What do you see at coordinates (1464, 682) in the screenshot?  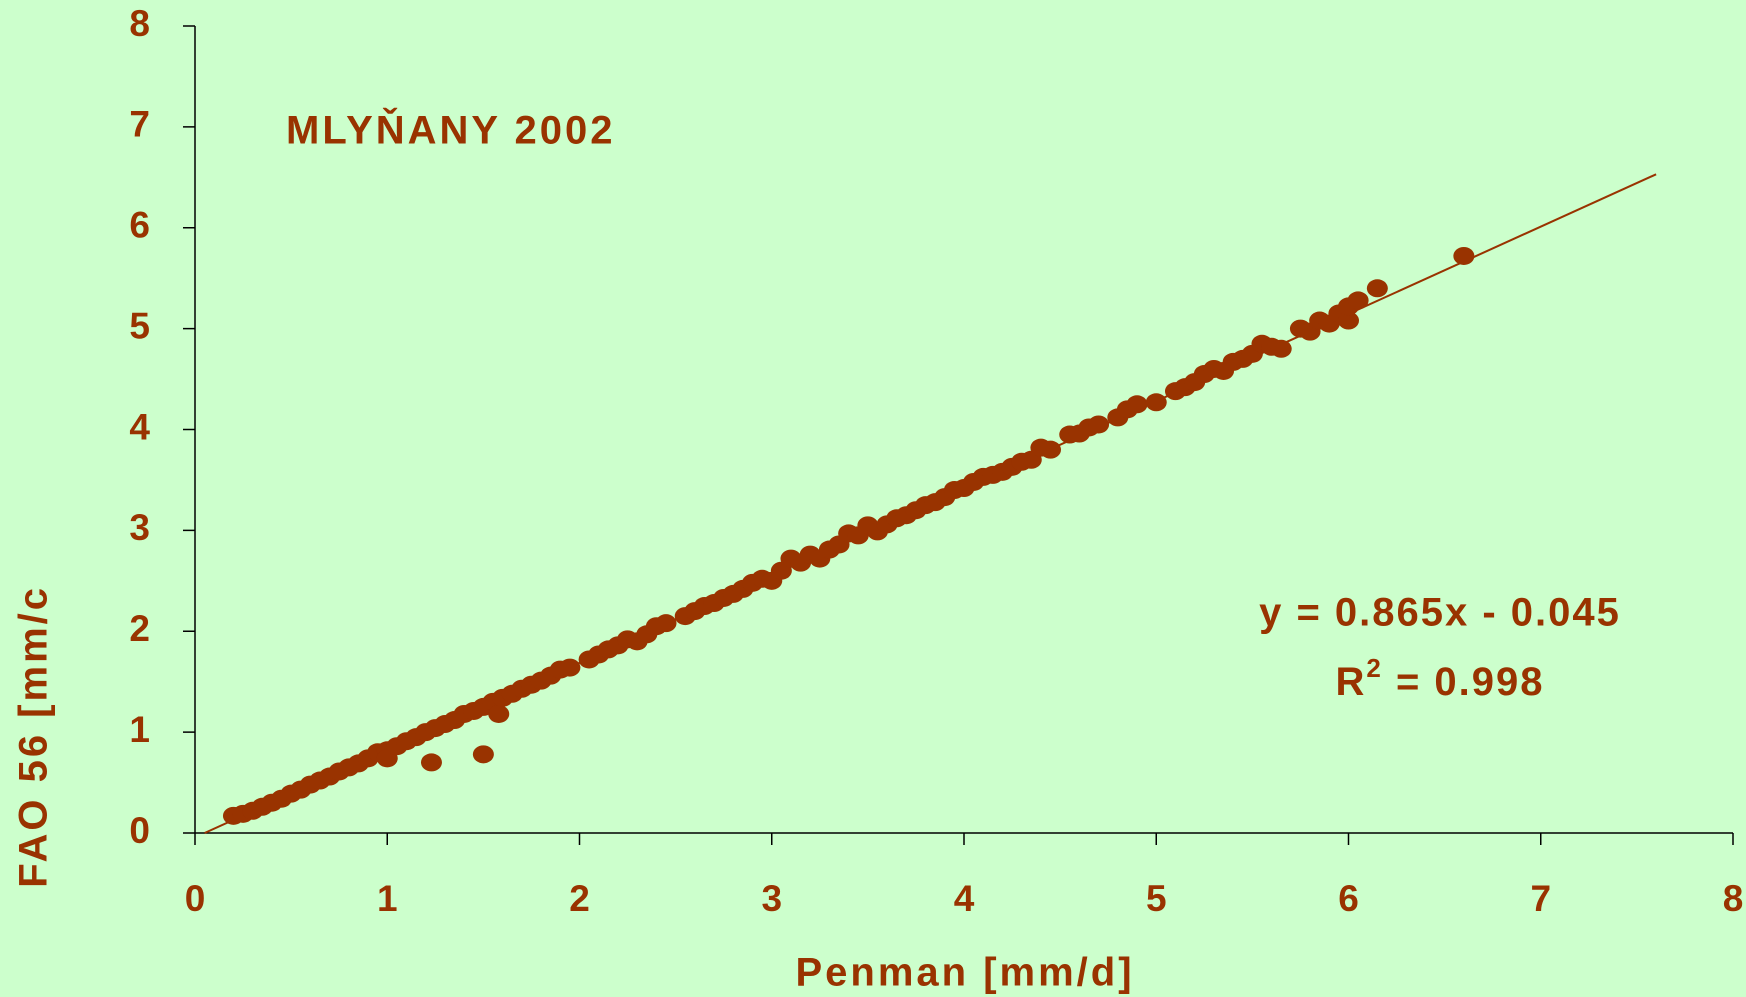 I see `r2-rest: = 0.998` at bounding box center [1464, 682].